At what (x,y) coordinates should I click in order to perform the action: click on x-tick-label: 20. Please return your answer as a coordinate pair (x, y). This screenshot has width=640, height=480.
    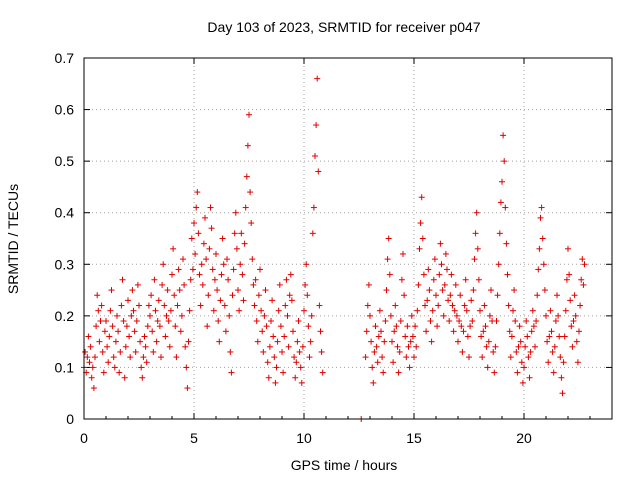
    Looking at the image, I should click on (524, 438).